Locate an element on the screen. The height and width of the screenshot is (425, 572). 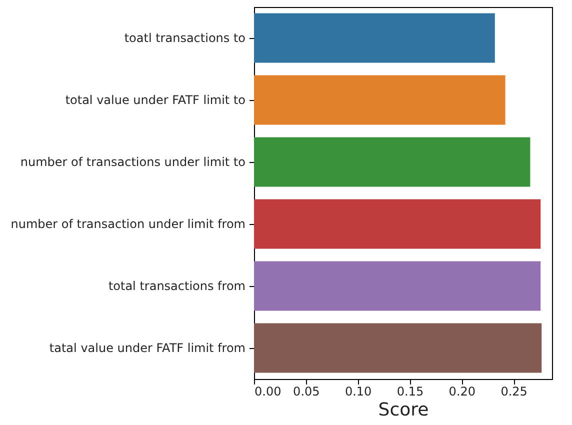
x-tick-label: 0.25 is located at coordinates (514, 391).